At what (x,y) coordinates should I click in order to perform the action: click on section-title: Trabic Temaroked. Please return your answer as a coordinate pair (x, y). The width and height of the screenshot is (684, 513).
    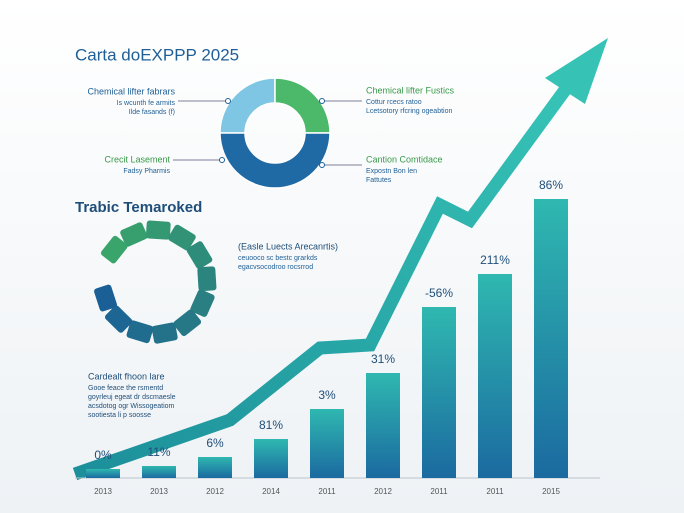
    Looking at the image, I should click on (138, 207).